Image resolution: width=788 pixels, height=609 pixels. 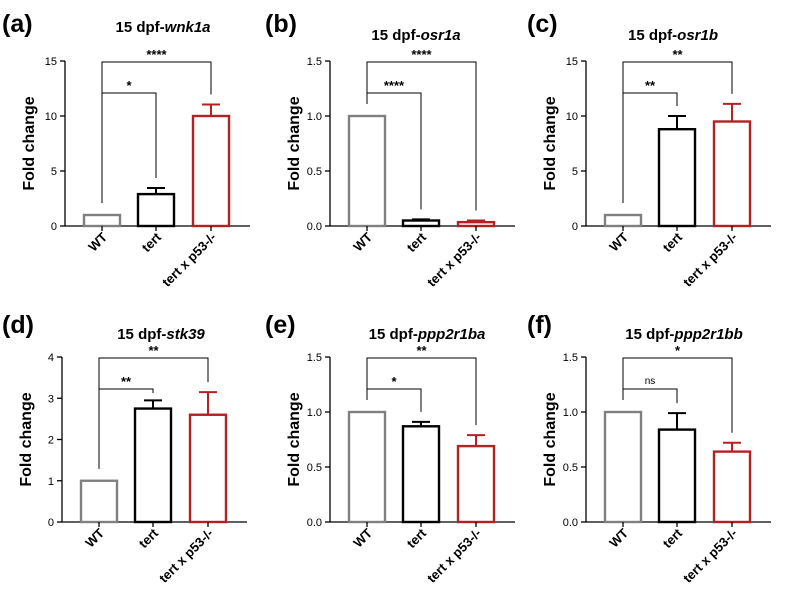 What do you see at coordinates (51, 482) in the screenshot?
I see `y-tick-label: 1` at bounding box center [51, 482].